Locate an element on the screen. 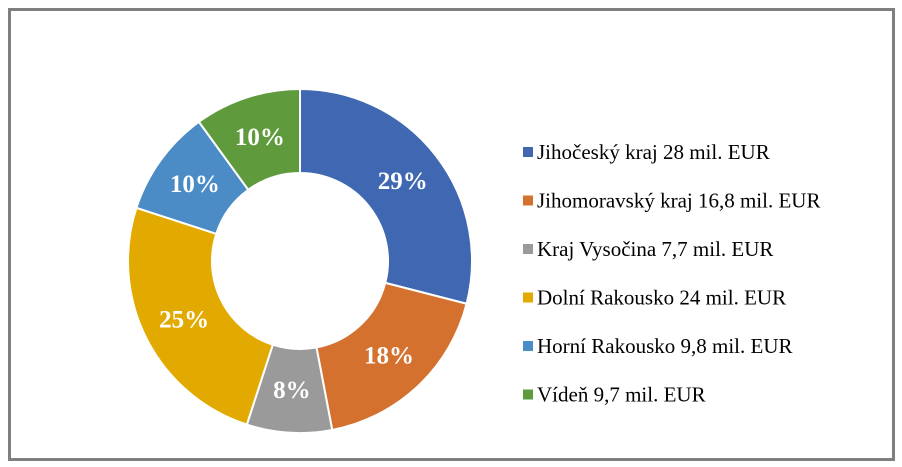 This screenshot has width=902, height=467. legend-label: Jihomoravský kraj 16,8 mil. EUR is located at coordinates (678, 201).